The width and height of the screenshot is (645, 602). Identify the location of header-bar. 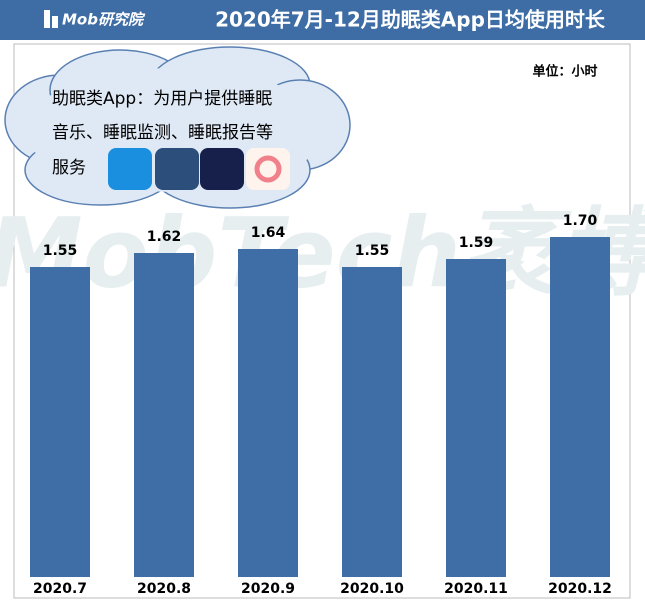
(322, 20).